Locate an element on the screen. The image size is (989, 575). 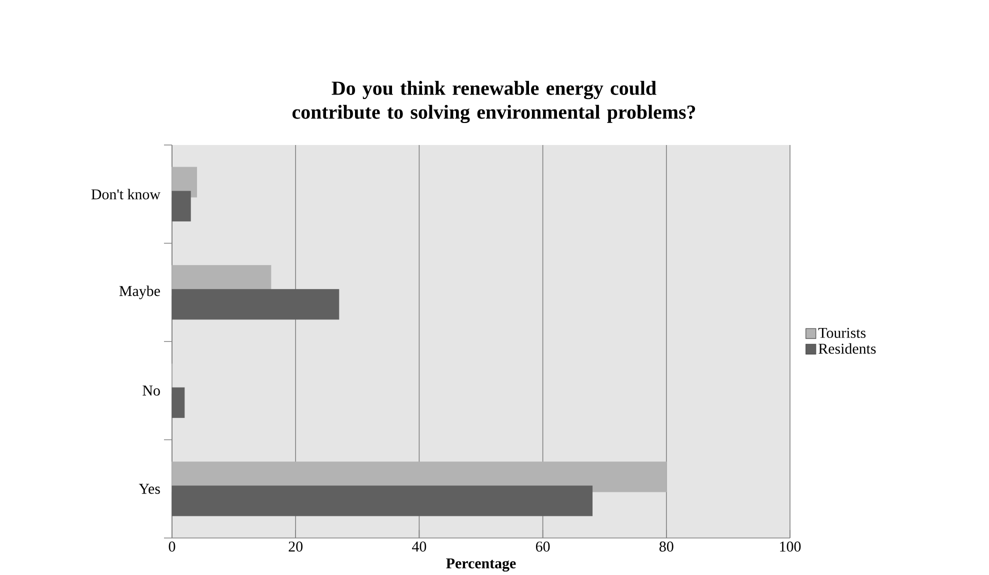
y-tick-label: No is located at coordinates (151, 391).